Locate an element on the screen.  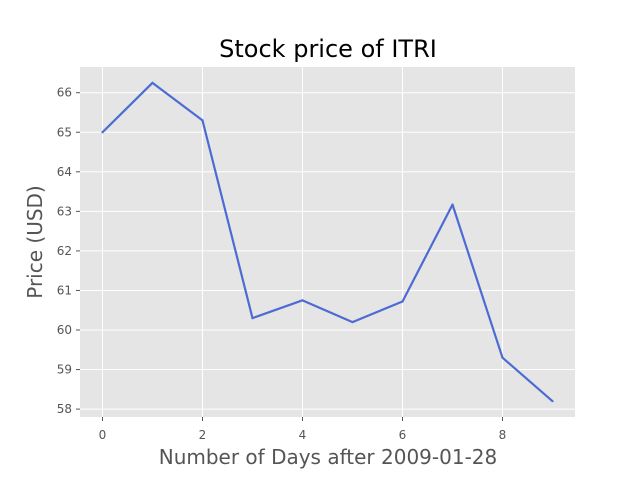
y-tick-label: 60 is located at coordinates (64, 330).